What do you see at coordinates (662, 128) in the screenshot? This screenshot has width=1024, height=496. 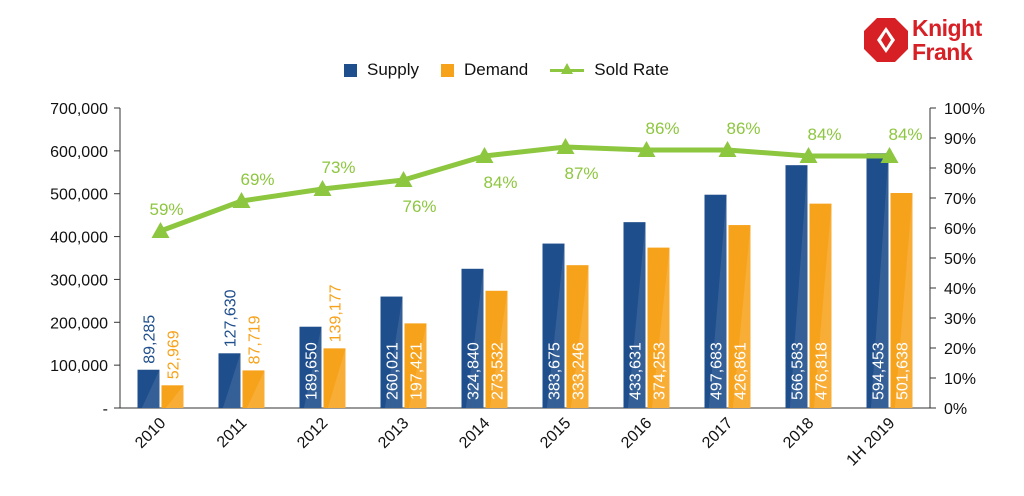 I see `sold-rate-data-label: 86%` at bounding box center [662, 128].